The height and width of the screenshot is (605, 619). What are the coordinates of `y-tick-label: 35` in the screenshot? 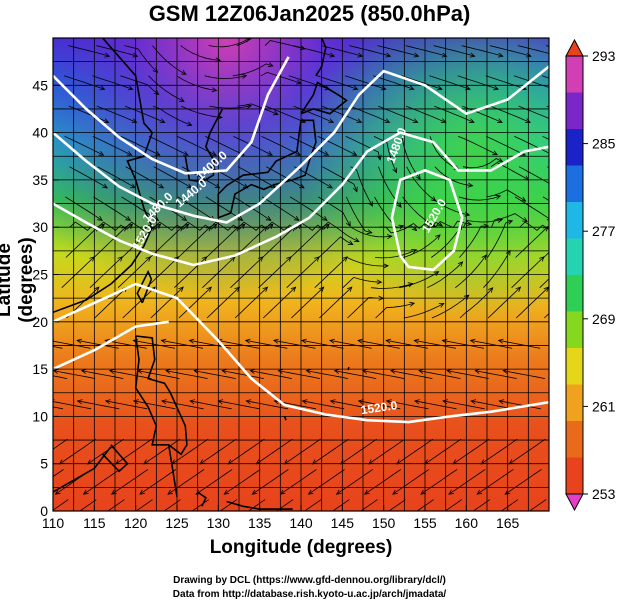 It's located at (40, 180).